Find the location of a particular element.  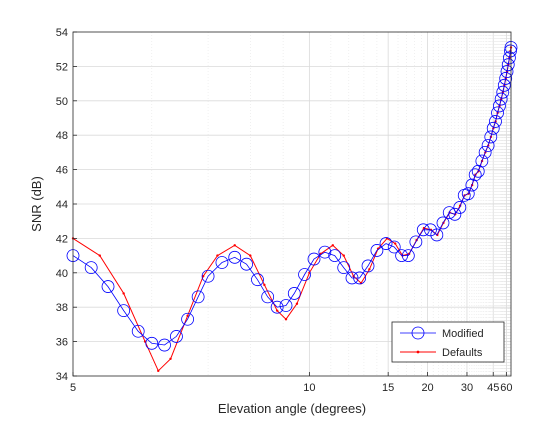

legend: Modified Defaults is located at coordinates (448, 342).